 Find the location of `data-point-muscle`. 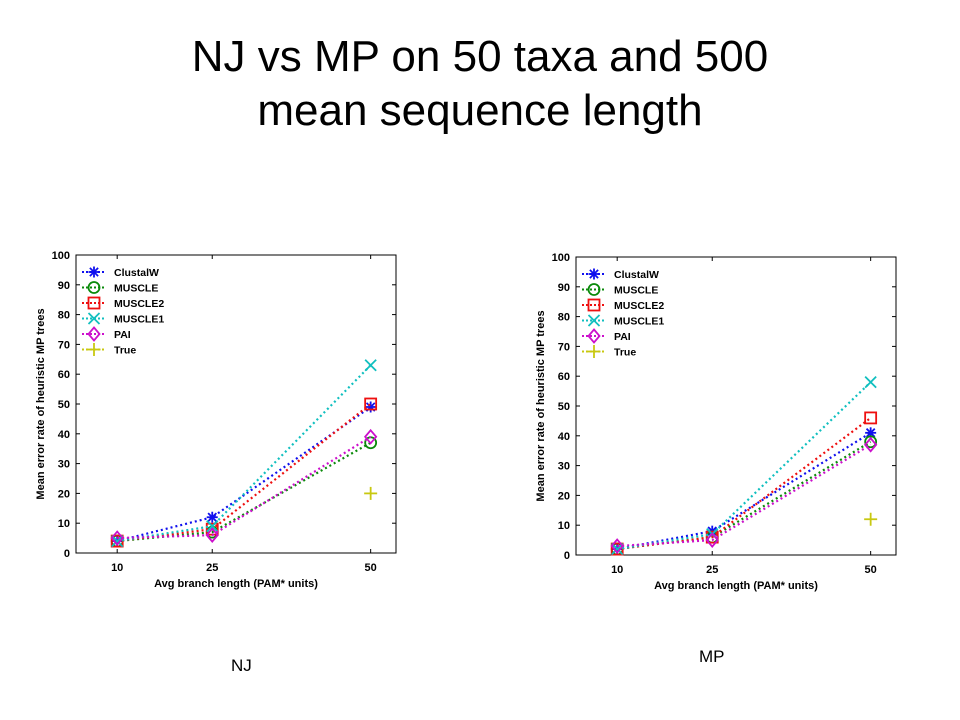

data-point-muscle is located at coordinates (871, 442).